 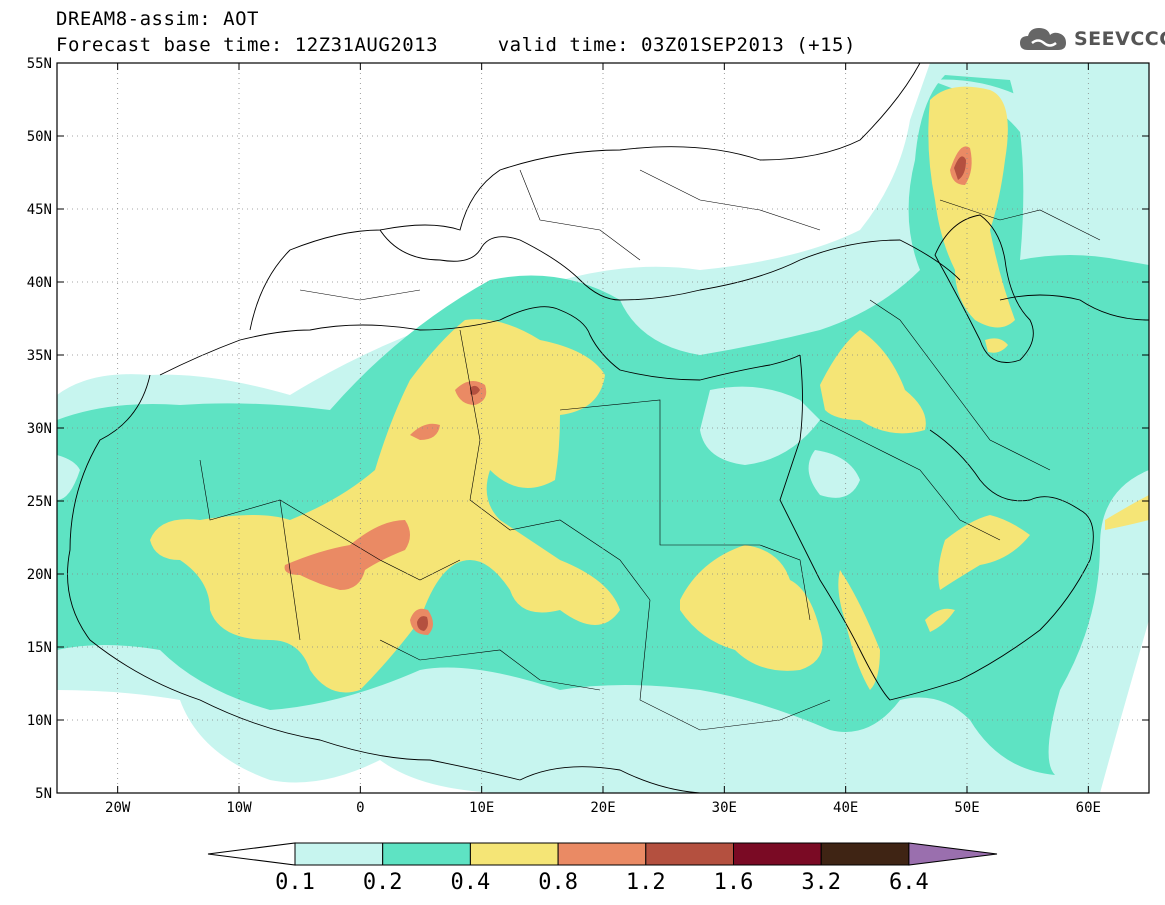 What do you see at coordinates (471, 882) in the screenshot?
I see `colorbar-label: 0.4` at bounding box center [471, 882].